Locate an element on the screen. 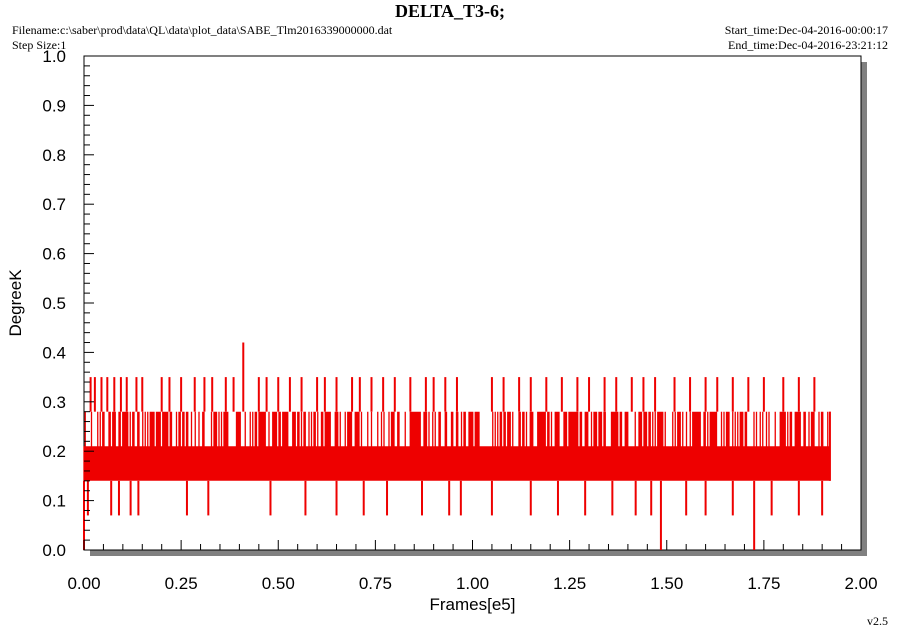 The width and height of the screenshot is (900, 630). y-tick-label: 0.5 is located at coordinates (54, 303).